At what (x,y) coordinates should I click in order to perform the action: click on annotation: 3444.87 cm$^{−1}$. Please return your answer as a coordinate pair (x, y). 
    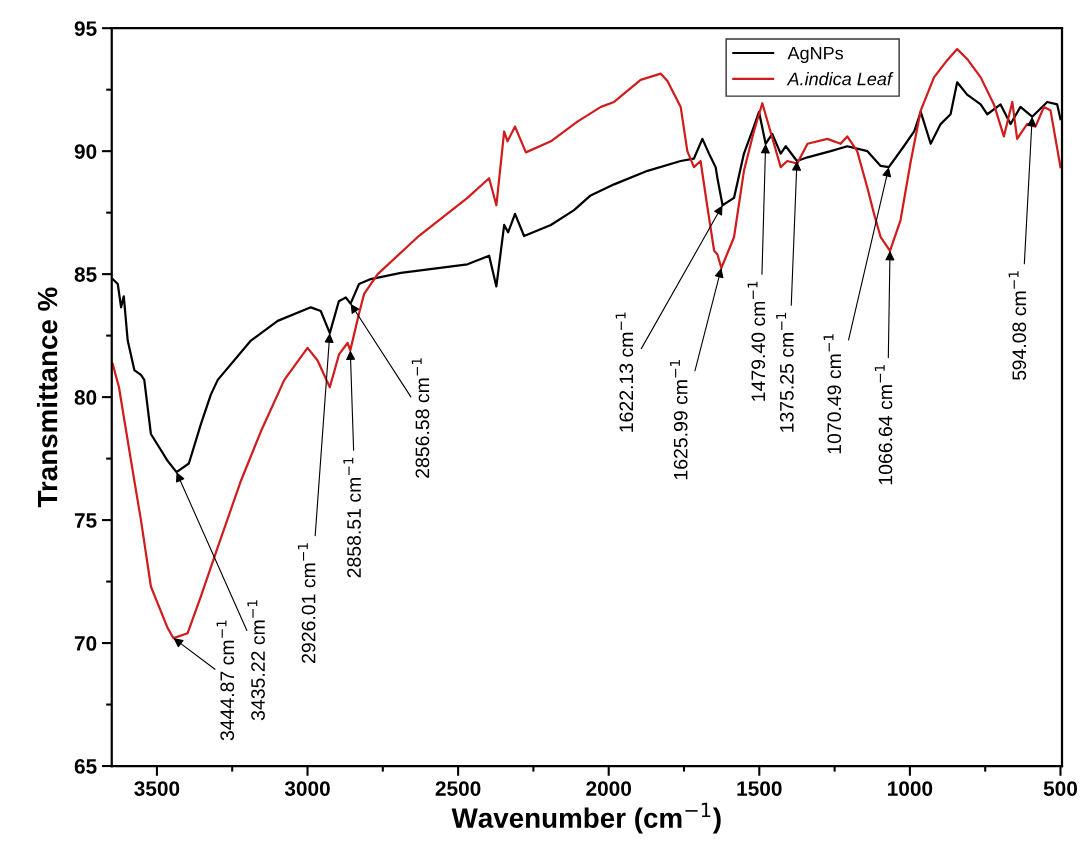
    Looking at the image, I should click on (225, 680).